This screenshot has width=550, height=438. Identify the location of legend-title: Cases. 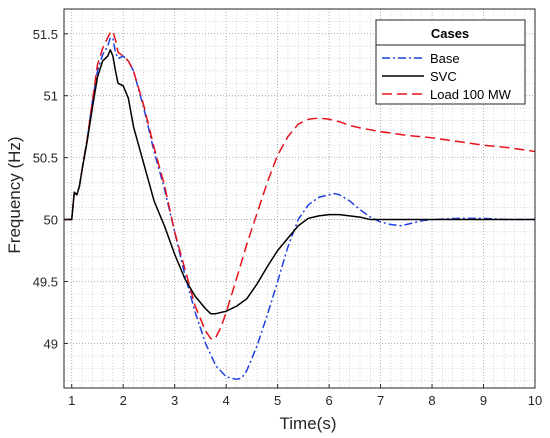
(450, 33).